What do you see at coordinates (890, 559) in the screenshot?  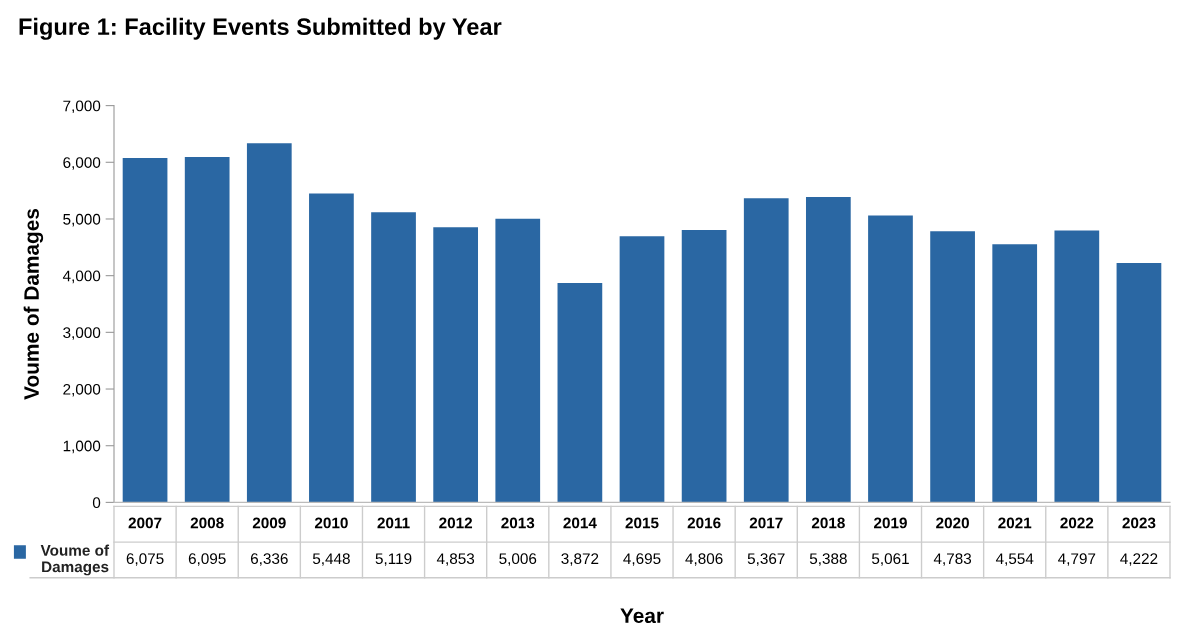 I see `data-label: 5,061` at bounding box center [890, 559].